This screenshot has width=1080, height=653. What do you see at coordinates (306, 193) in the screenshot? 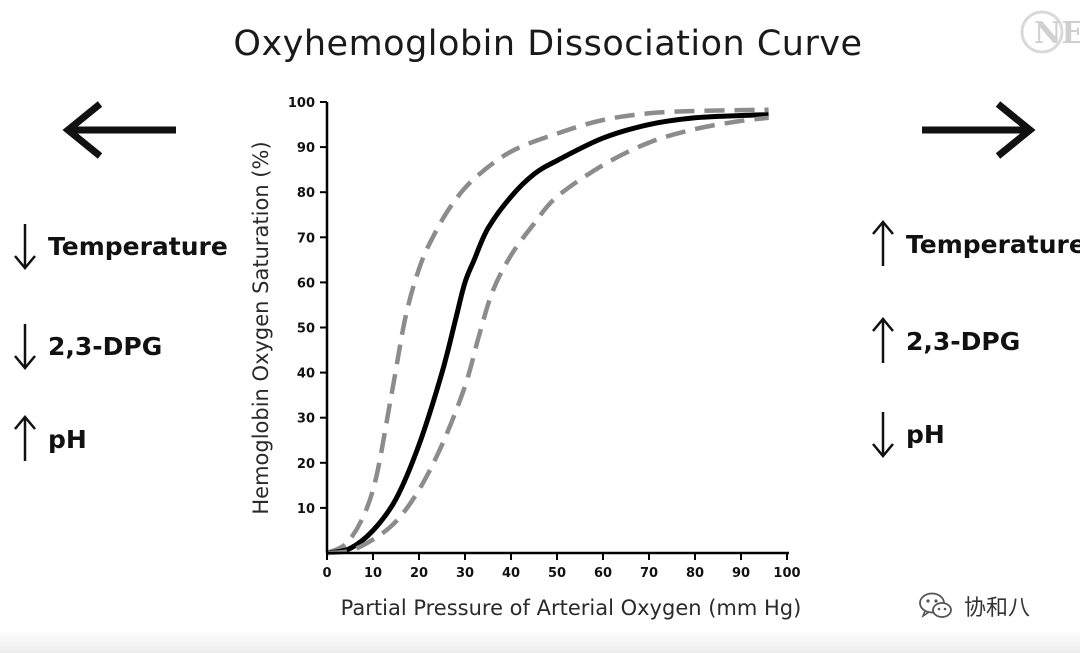
I see `y-tick-label: 80` at bounding box center [306, 193].